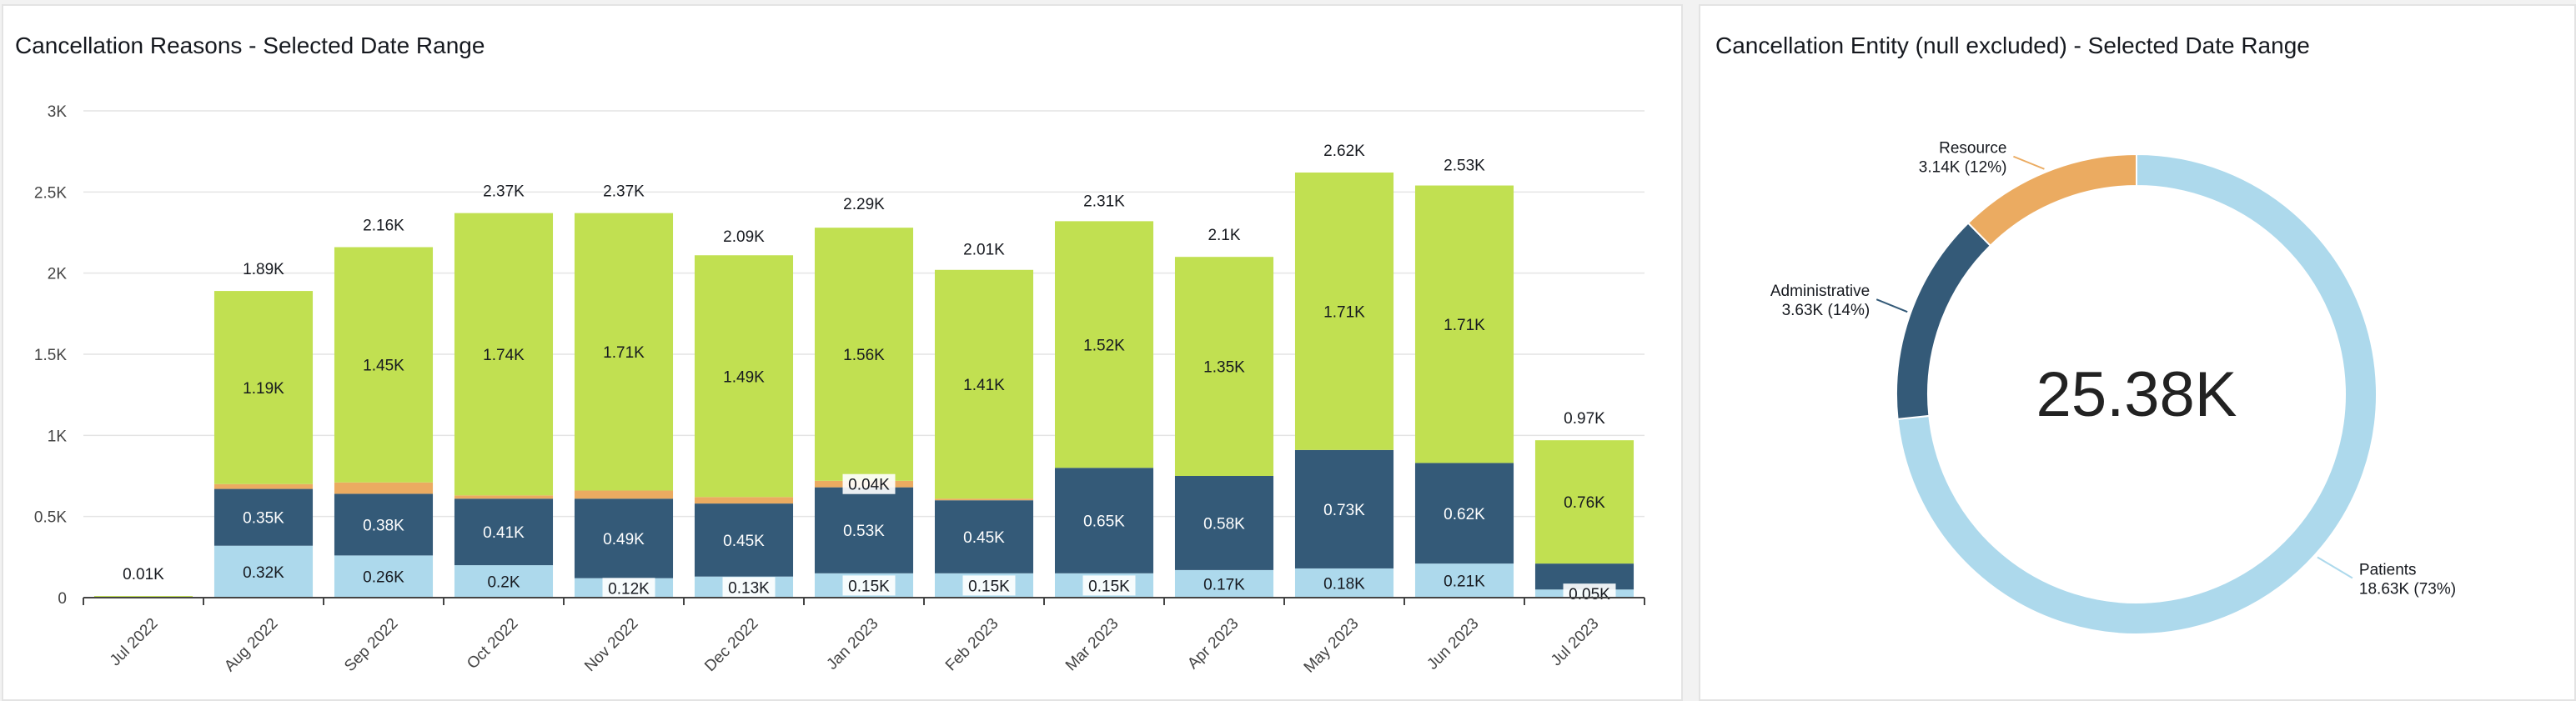 The height and width of the screenshot is (701, 2576). Describe the element at coordinates (1213, 644) in the screenshot. I see `x-tick-label: Apr 2023` at that location.